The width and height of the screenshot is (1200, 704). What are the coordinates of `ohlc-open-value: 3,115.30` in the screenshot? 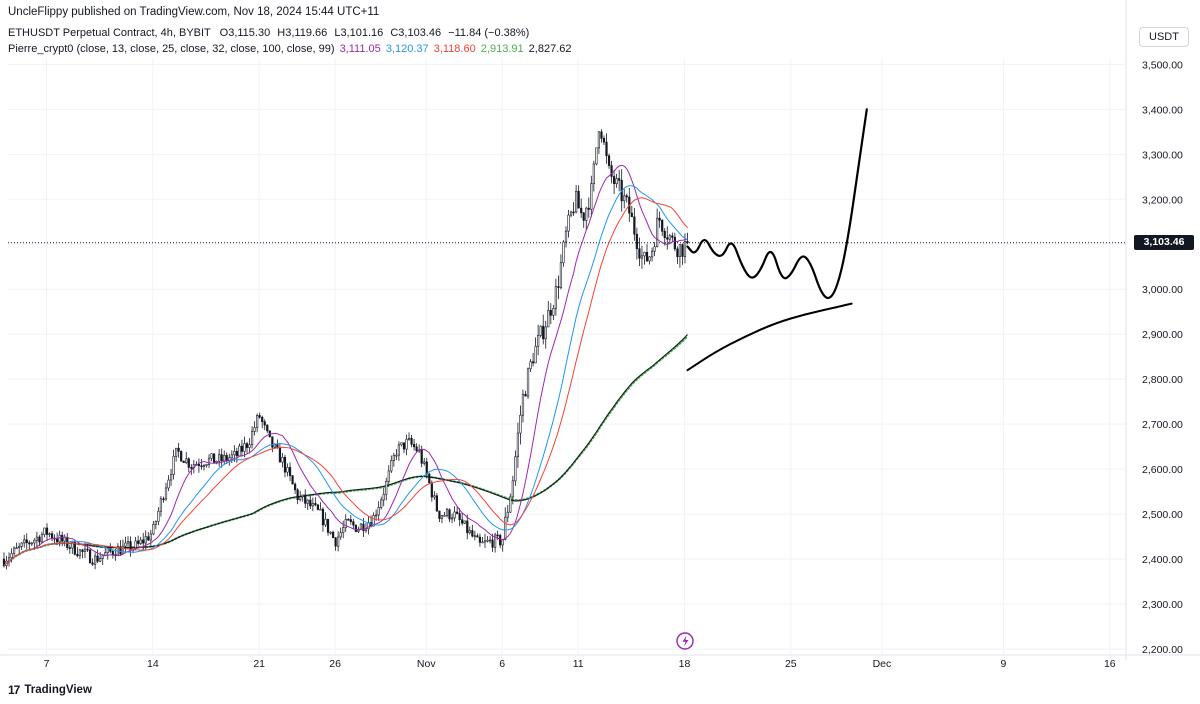 It's located at (249, 33).